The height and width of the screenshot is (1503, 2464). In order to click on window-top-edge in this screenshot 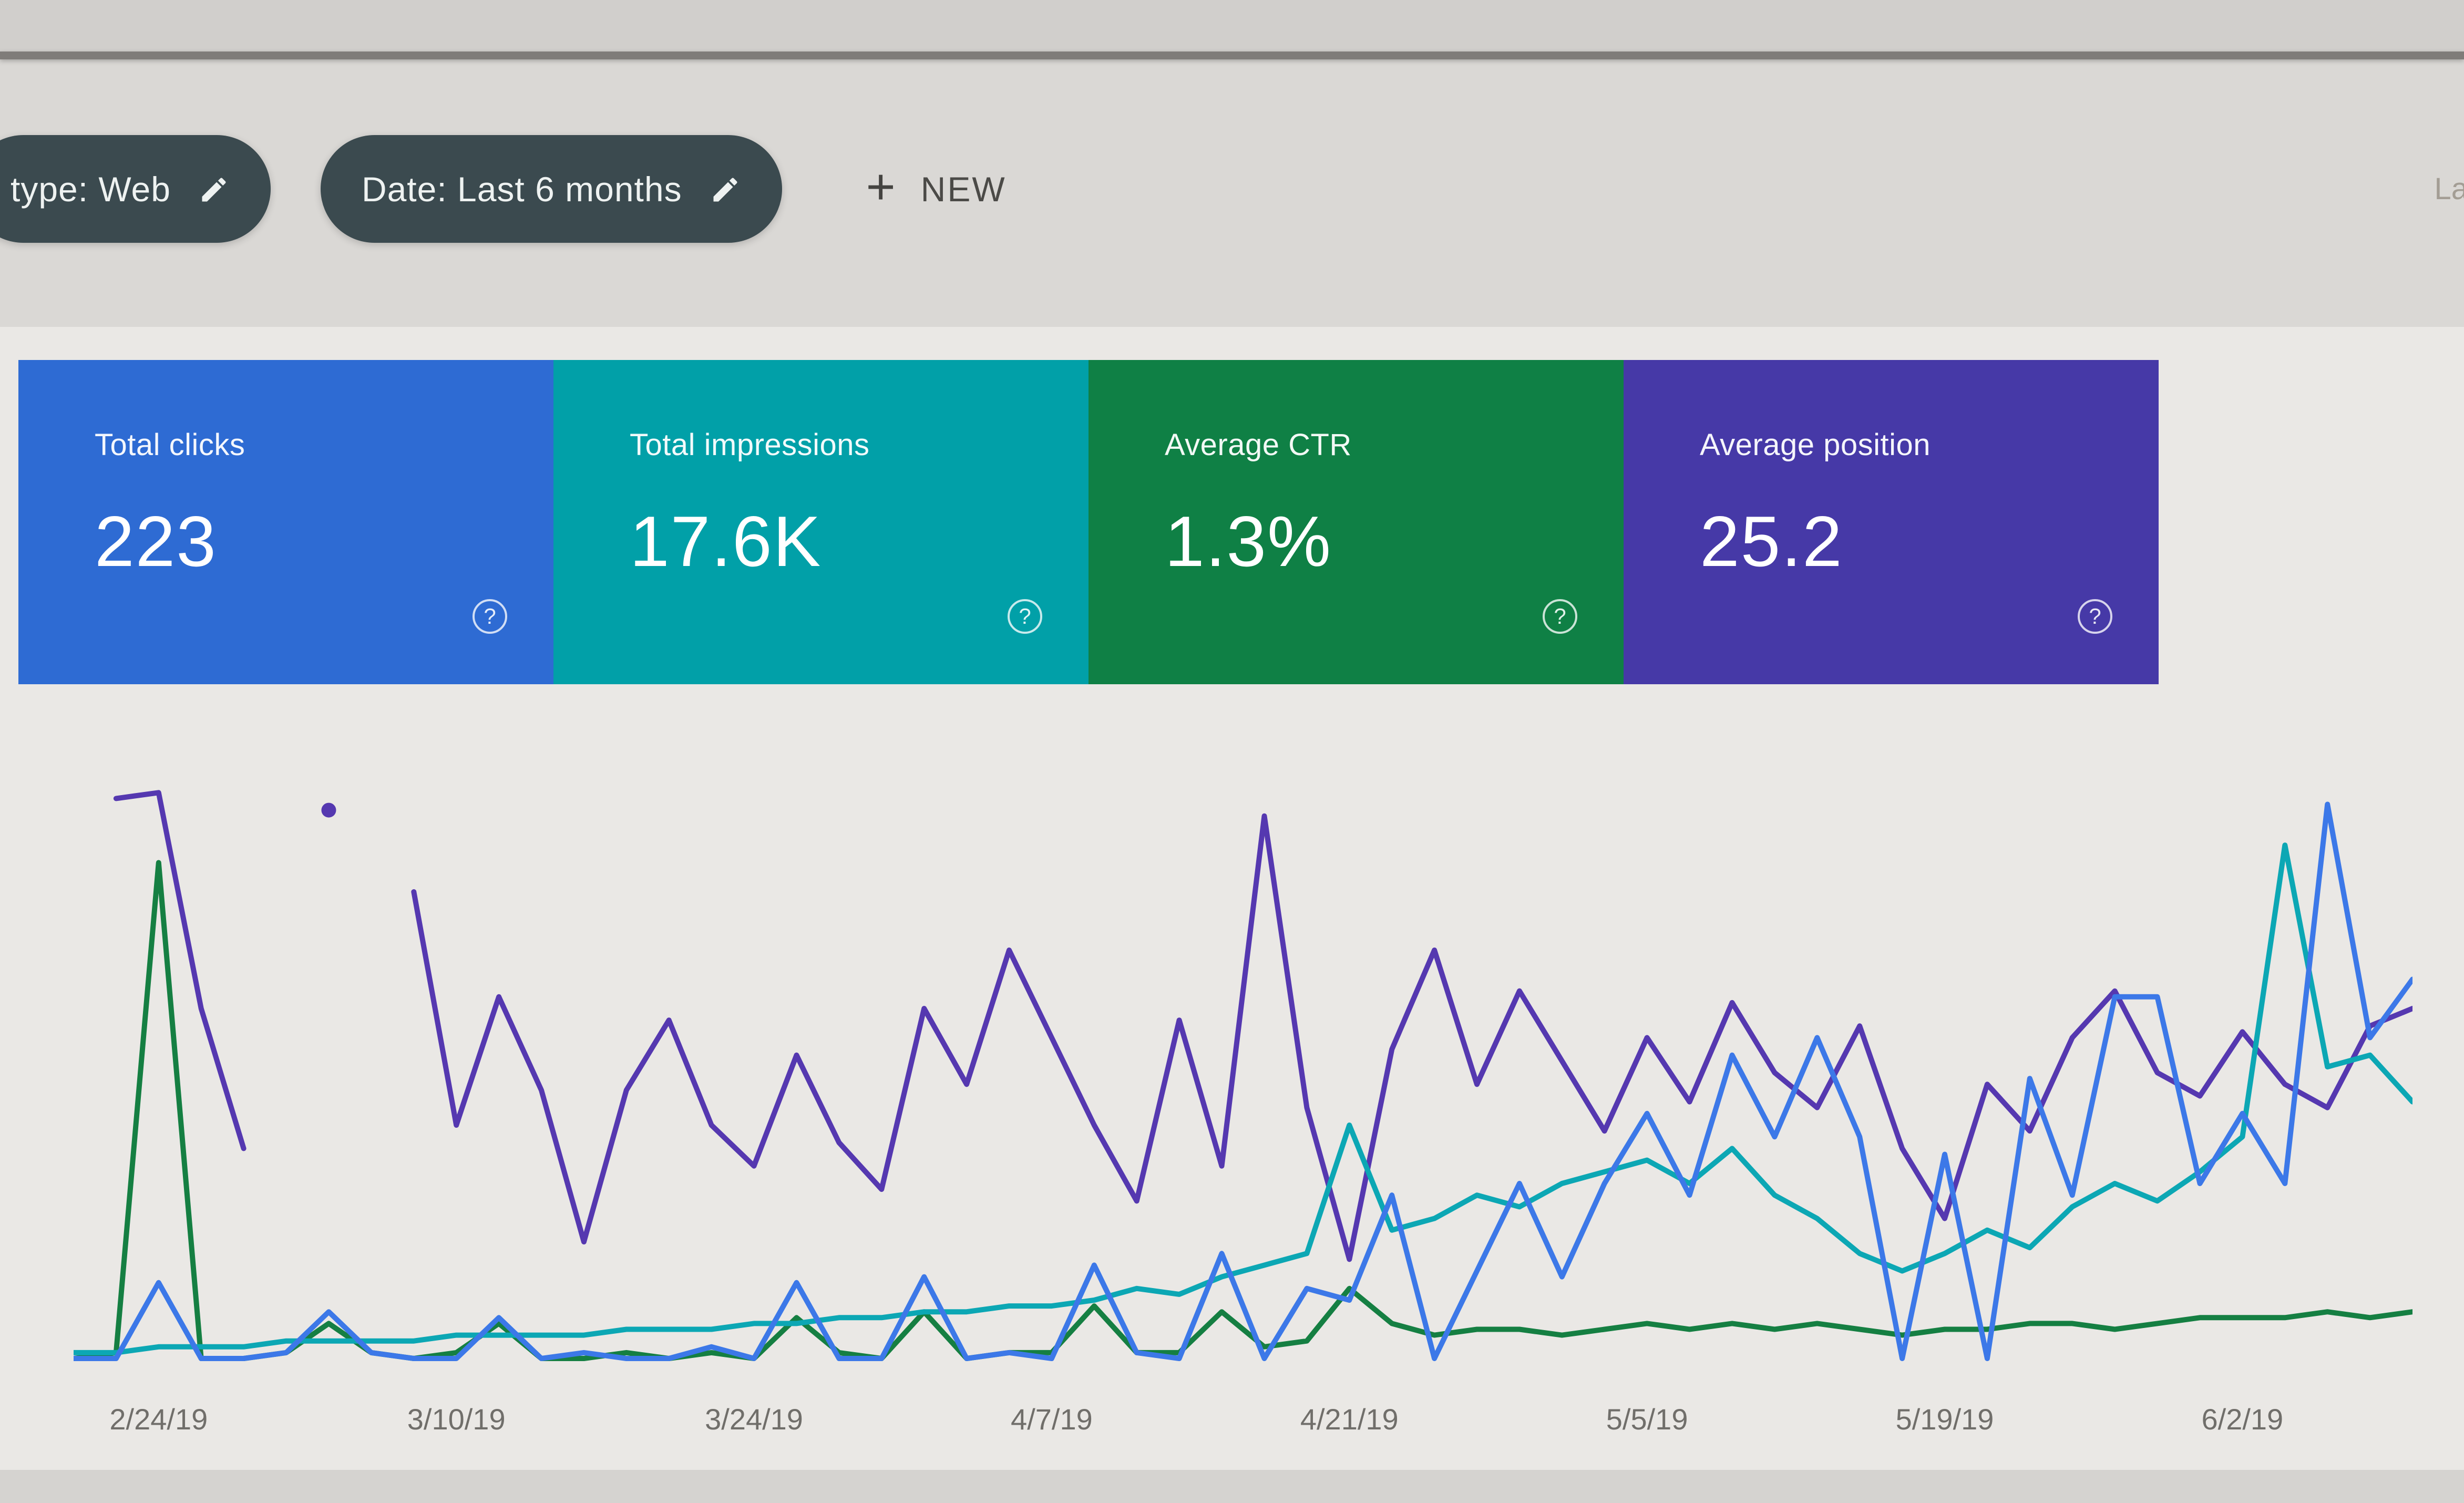, I will do `click(1232, 56)`.